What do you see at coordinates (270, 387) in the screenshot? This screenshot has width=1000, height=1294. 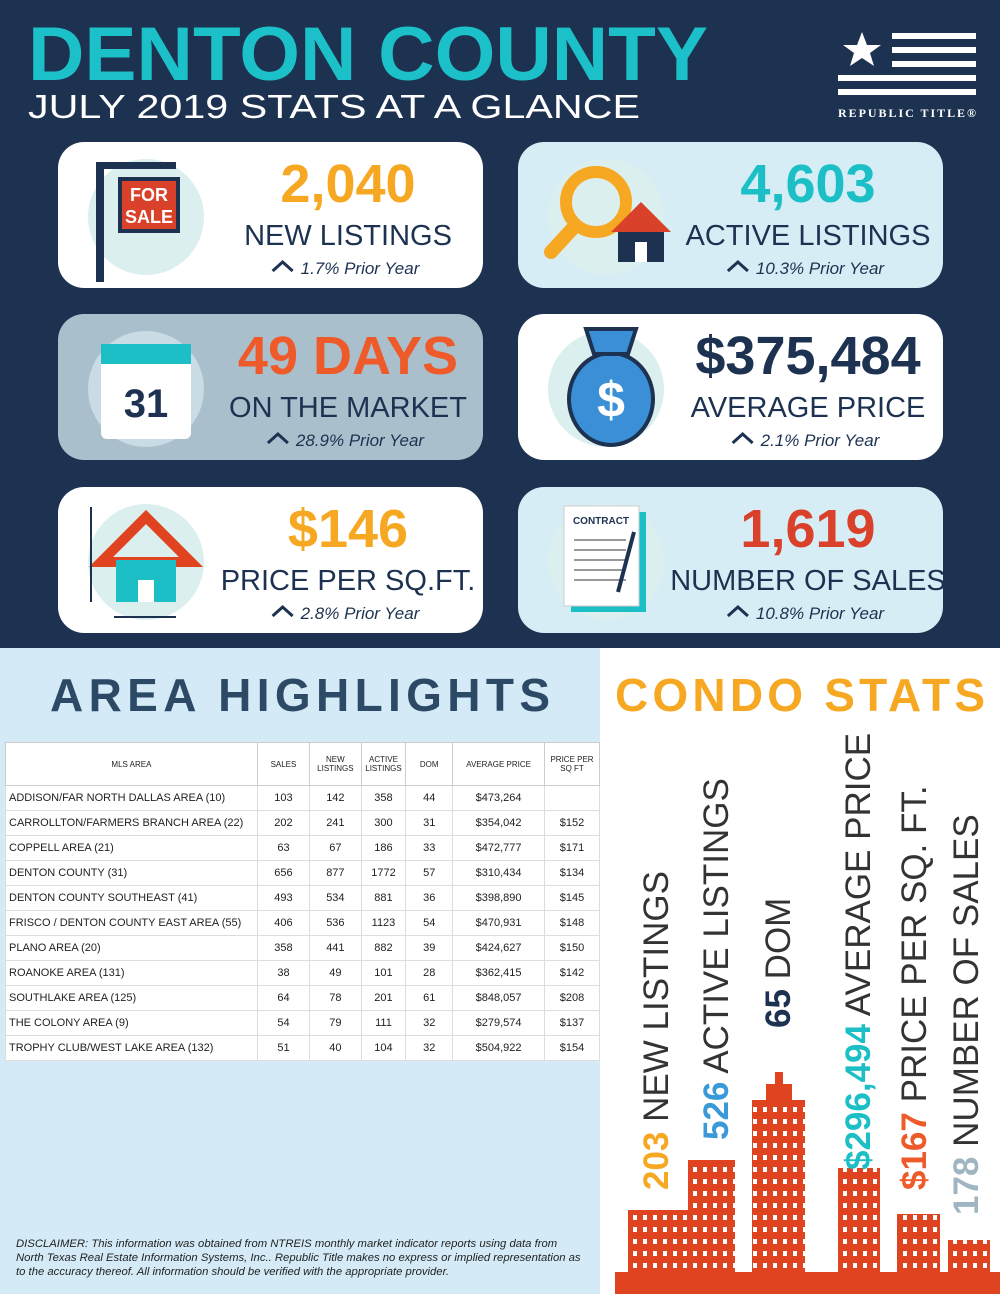 I see `stat-card: 31 49 DAYS ON THE MARKET 28.9% Prior Year` at bounding box center [270, 387].